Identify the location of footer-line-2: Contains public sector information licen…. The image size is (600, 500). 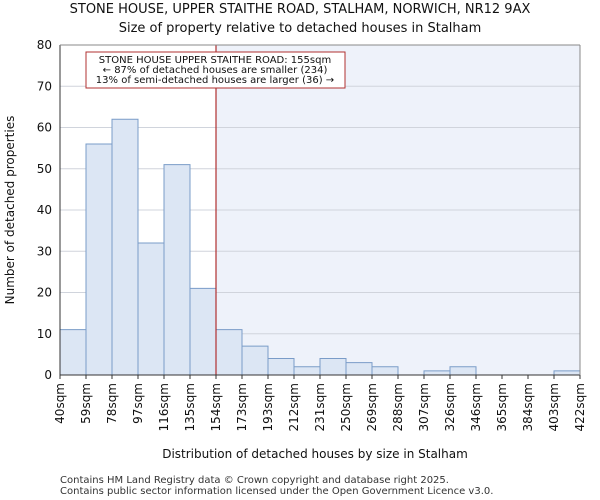
(276, 491).